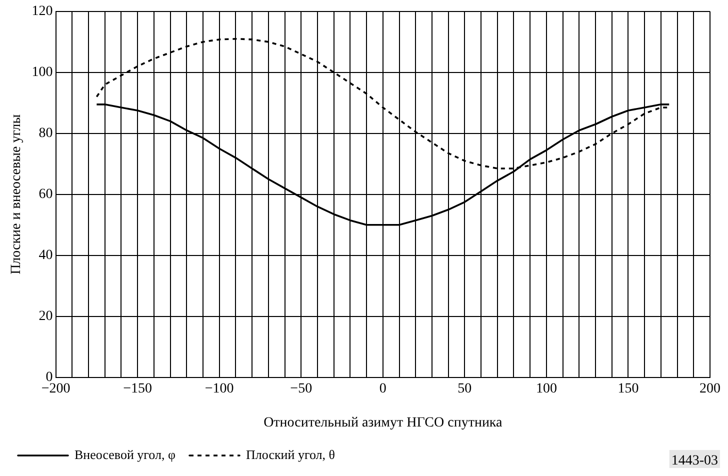  Describe the element at coordinates (125, 454) in the screenshot. I see `legend-label: Внеосевой угол, φ` at that location.